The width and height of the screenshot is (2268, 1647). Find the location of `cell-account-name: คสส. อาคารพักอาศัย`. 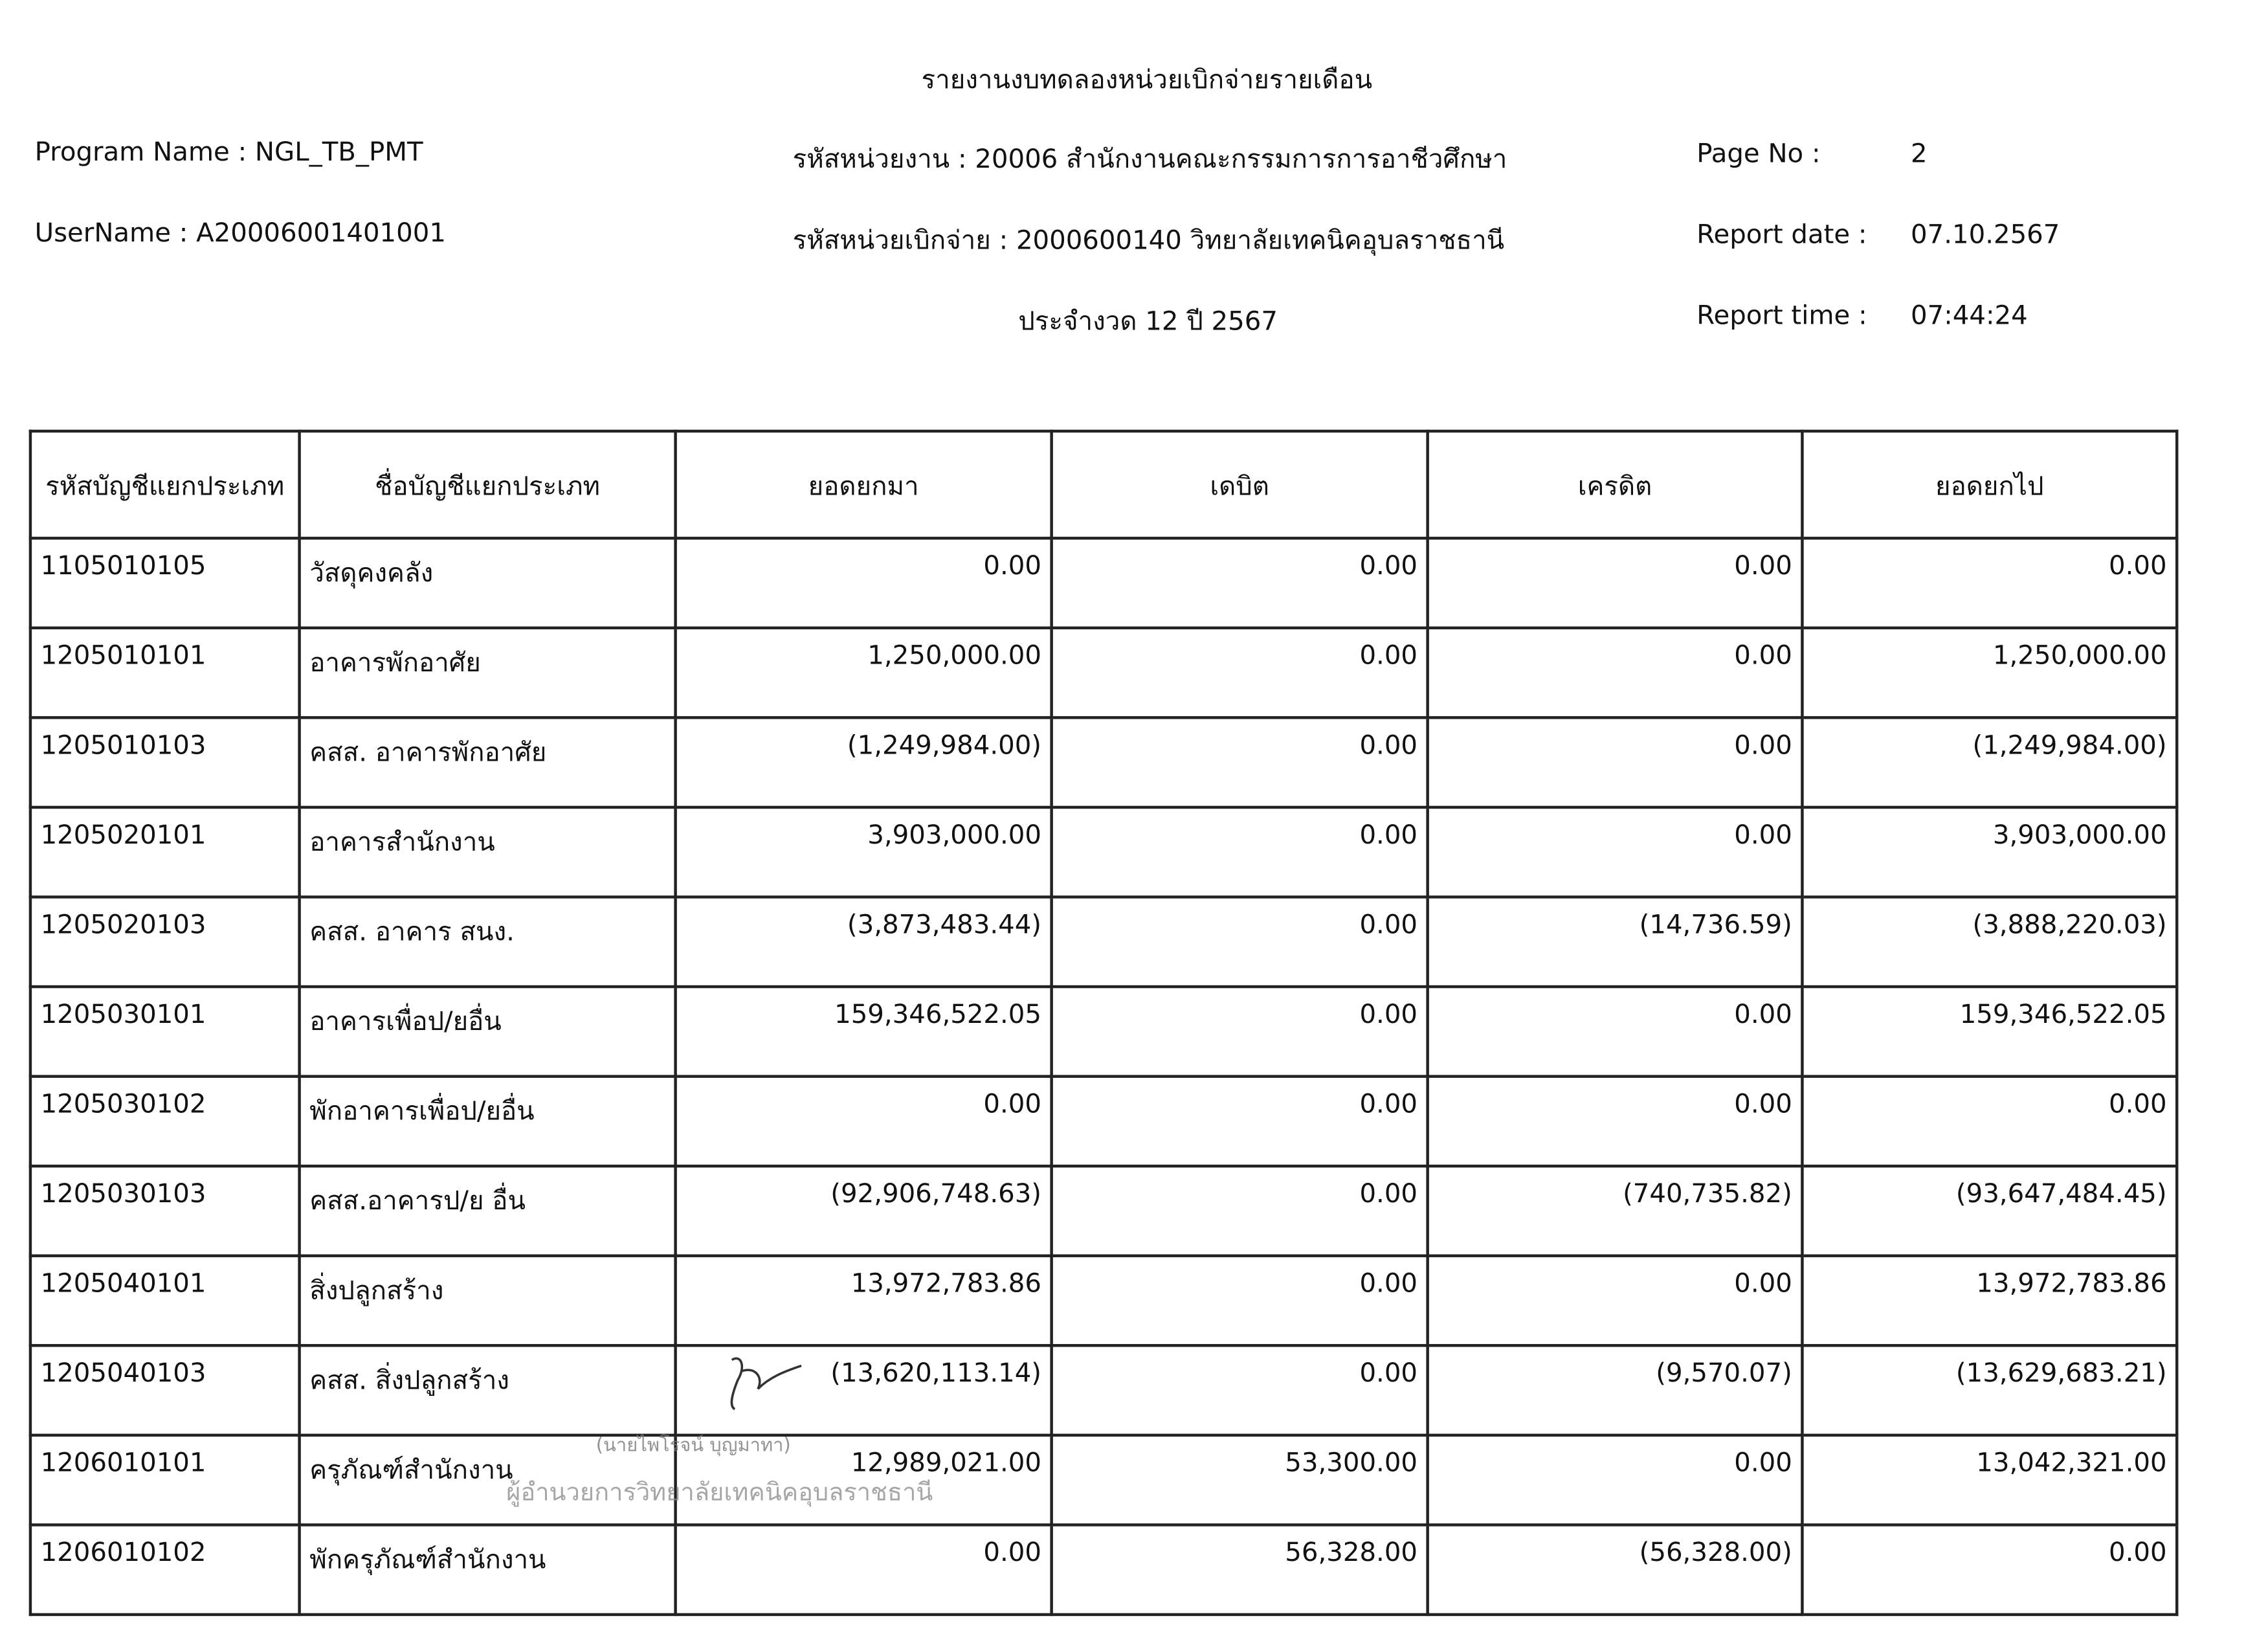

cell-account-name: คสส. อาคารพักอาศัย is located at coordinates (487, 762).